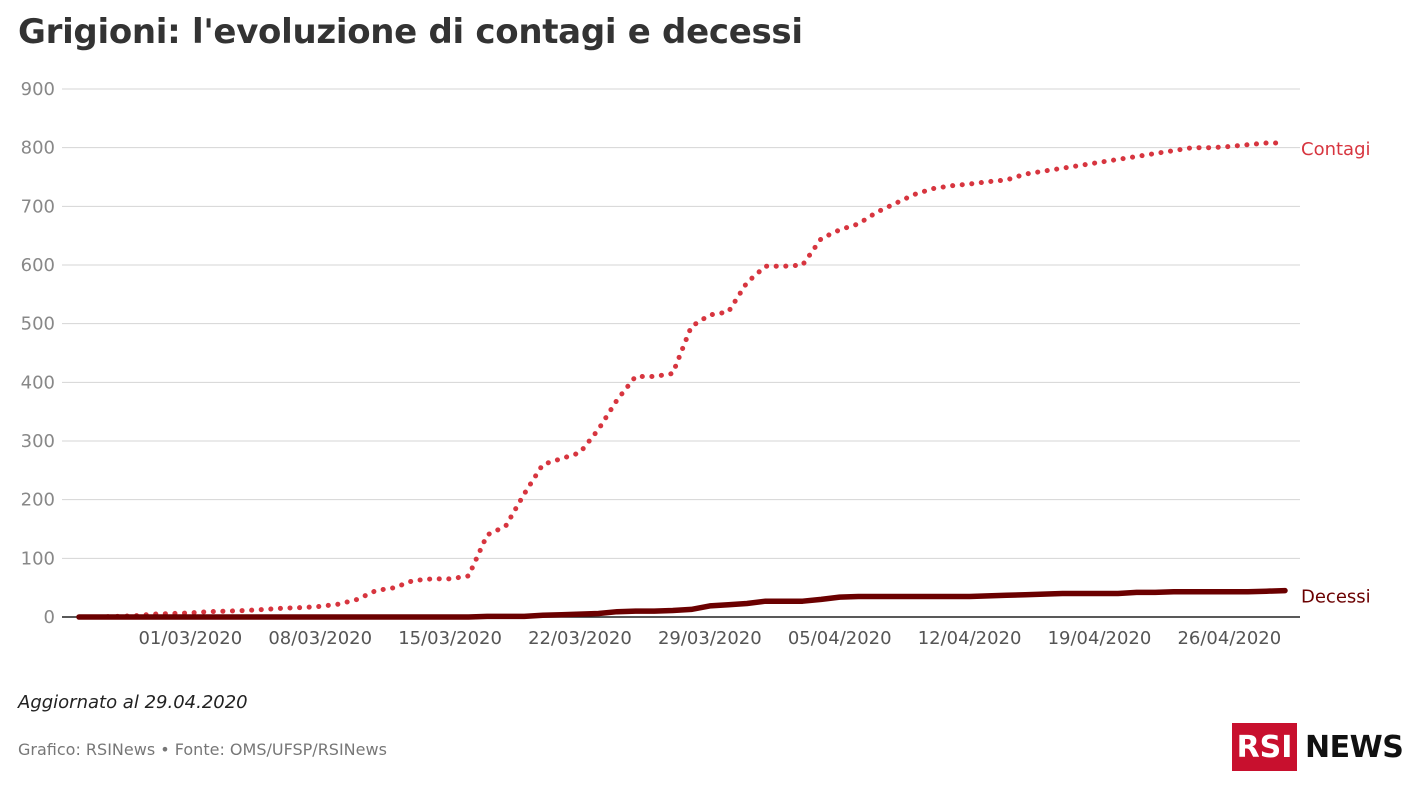  What do you see at coordinates (38, 558) in the screenshot?
I see `y-tick-label: 100` at bounding box center [38, 558].